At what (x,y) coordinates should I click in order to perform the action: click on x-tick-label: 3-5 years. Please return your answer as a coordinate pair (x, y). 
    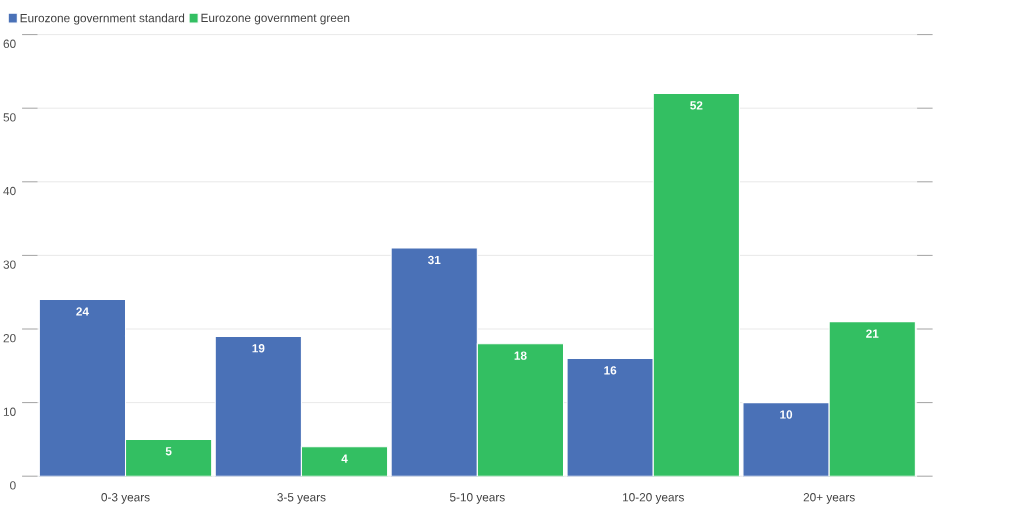
    Looking at the image, I should click on (301, 498).